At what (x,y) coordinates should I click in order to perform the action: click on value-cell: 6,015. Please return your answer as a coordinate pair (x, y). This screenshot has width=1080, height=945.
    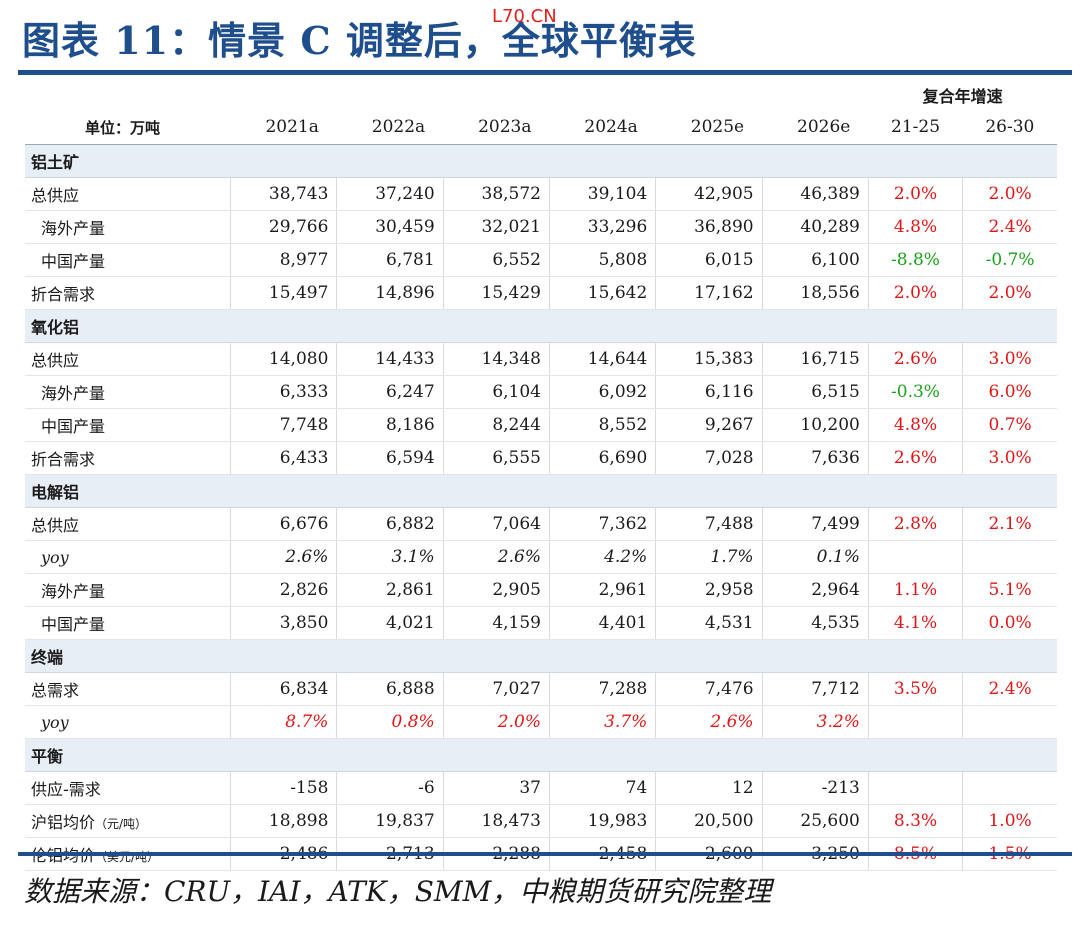
    Looking at the image, I should click on (709, 260).